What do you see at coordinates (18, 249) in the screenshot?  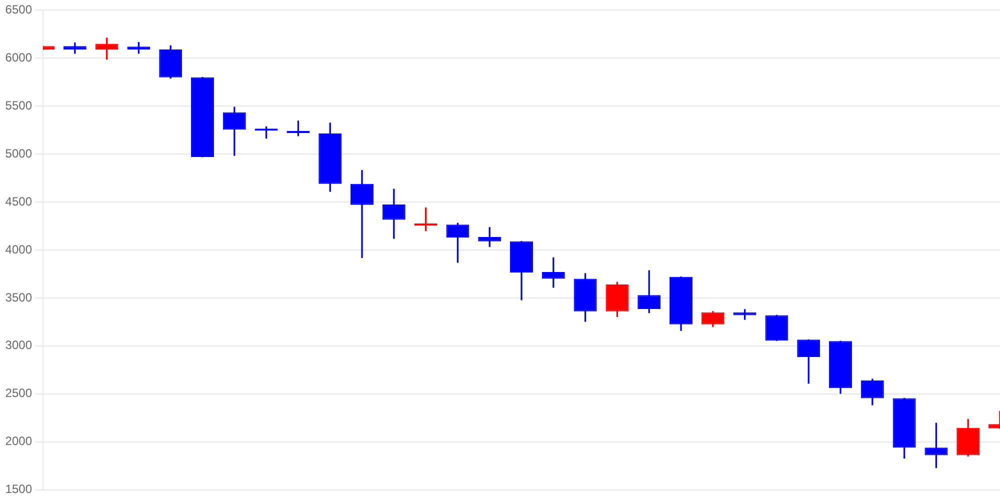 I see `y-tick-label: 4000` at bounding box center [18, 249].